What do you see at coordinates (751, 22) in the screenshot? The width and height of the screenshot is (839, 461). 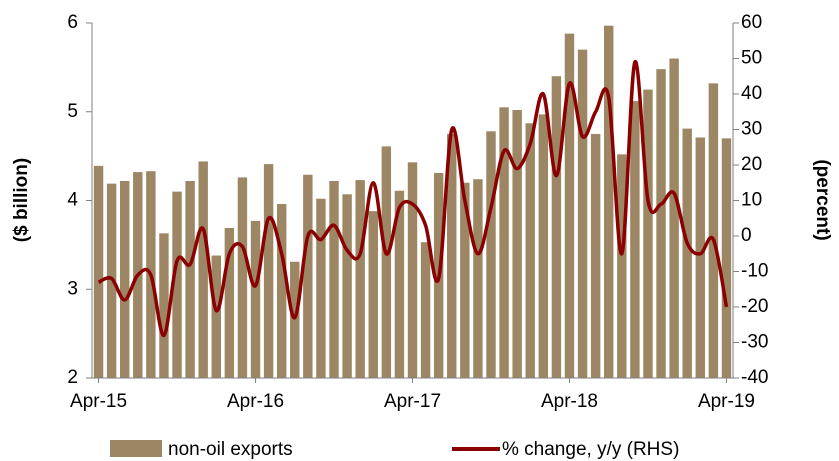 I see `y2-tick-label: 60` at bounding box center [751, 22].